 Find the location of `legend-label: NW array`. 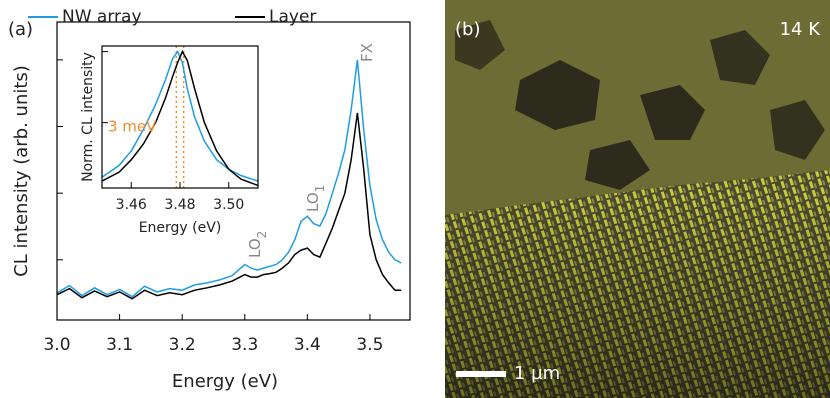

legend-label: NW array is located at coordinates (102, 17).